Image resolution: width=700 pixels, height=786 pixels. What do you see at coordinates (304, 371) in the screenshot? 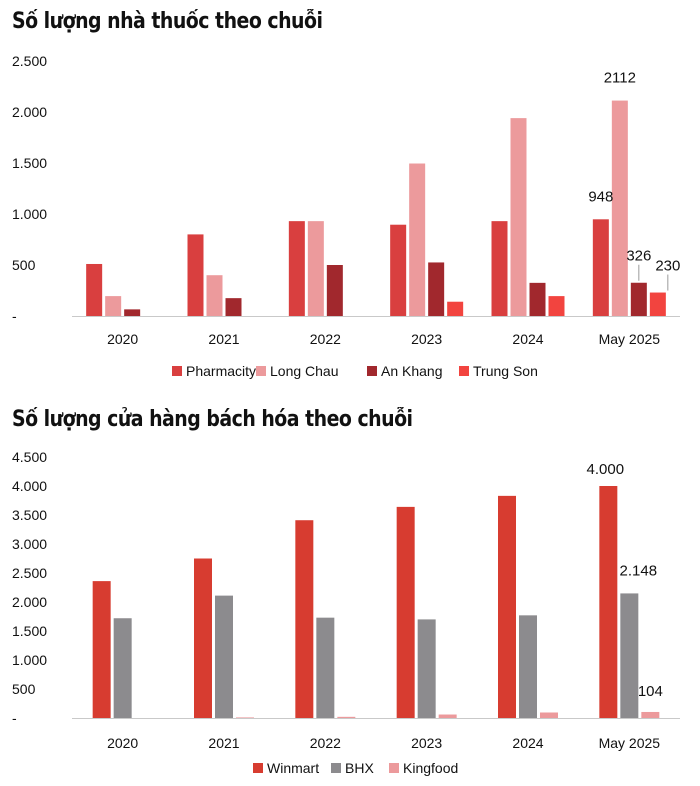
I see `legend-label: Long Chau` at bounding box center [304, 371].